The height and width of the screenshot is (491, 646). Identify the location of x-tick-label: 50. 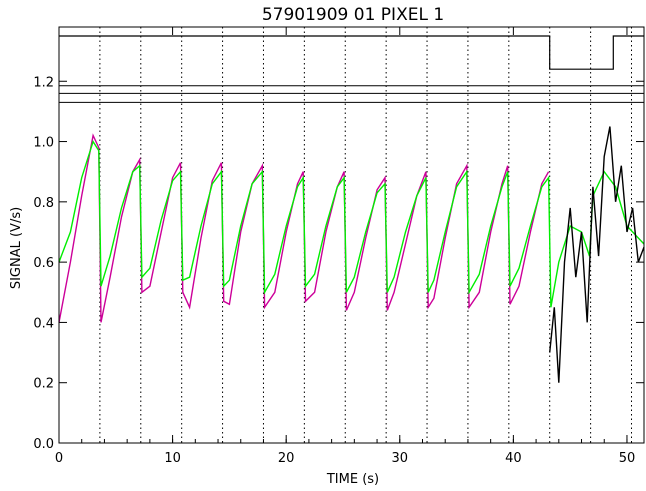
(627, 458).